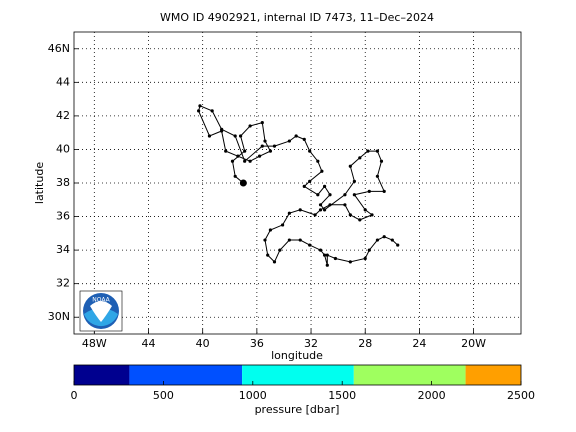 This screenshot has height=432, width=576. What do you see at coordinates (297, 409) in the screenshot?
I see `colorbar-label: pressure [dbar]` at bounding box center [297, 409].